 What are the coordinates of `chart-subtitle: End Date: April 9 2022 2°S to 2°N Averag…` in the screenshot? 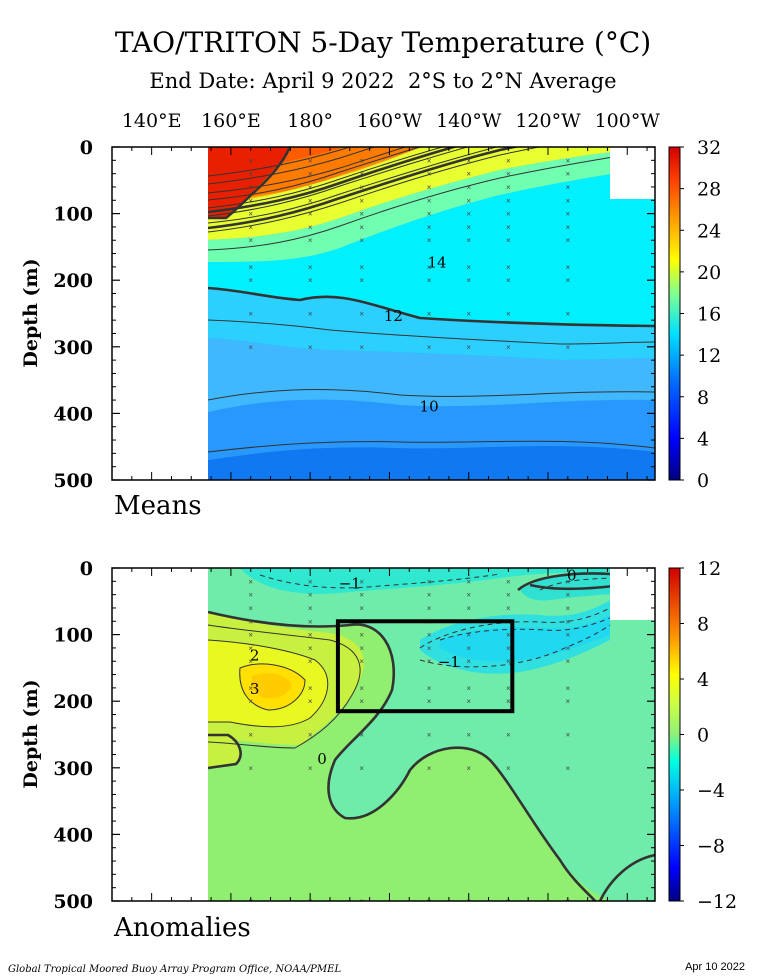 It's located at (382, 81).